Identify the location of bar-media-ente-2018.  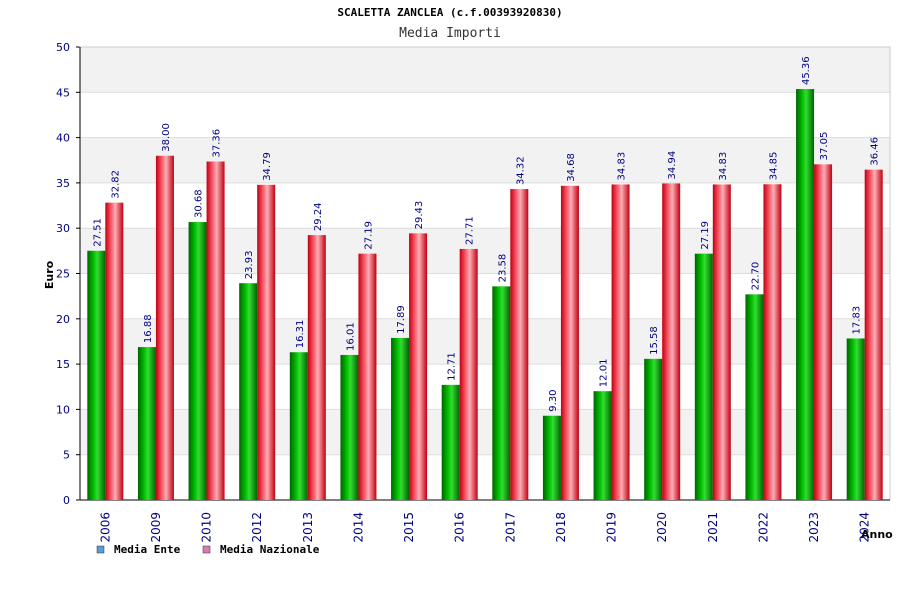
(551, 457).